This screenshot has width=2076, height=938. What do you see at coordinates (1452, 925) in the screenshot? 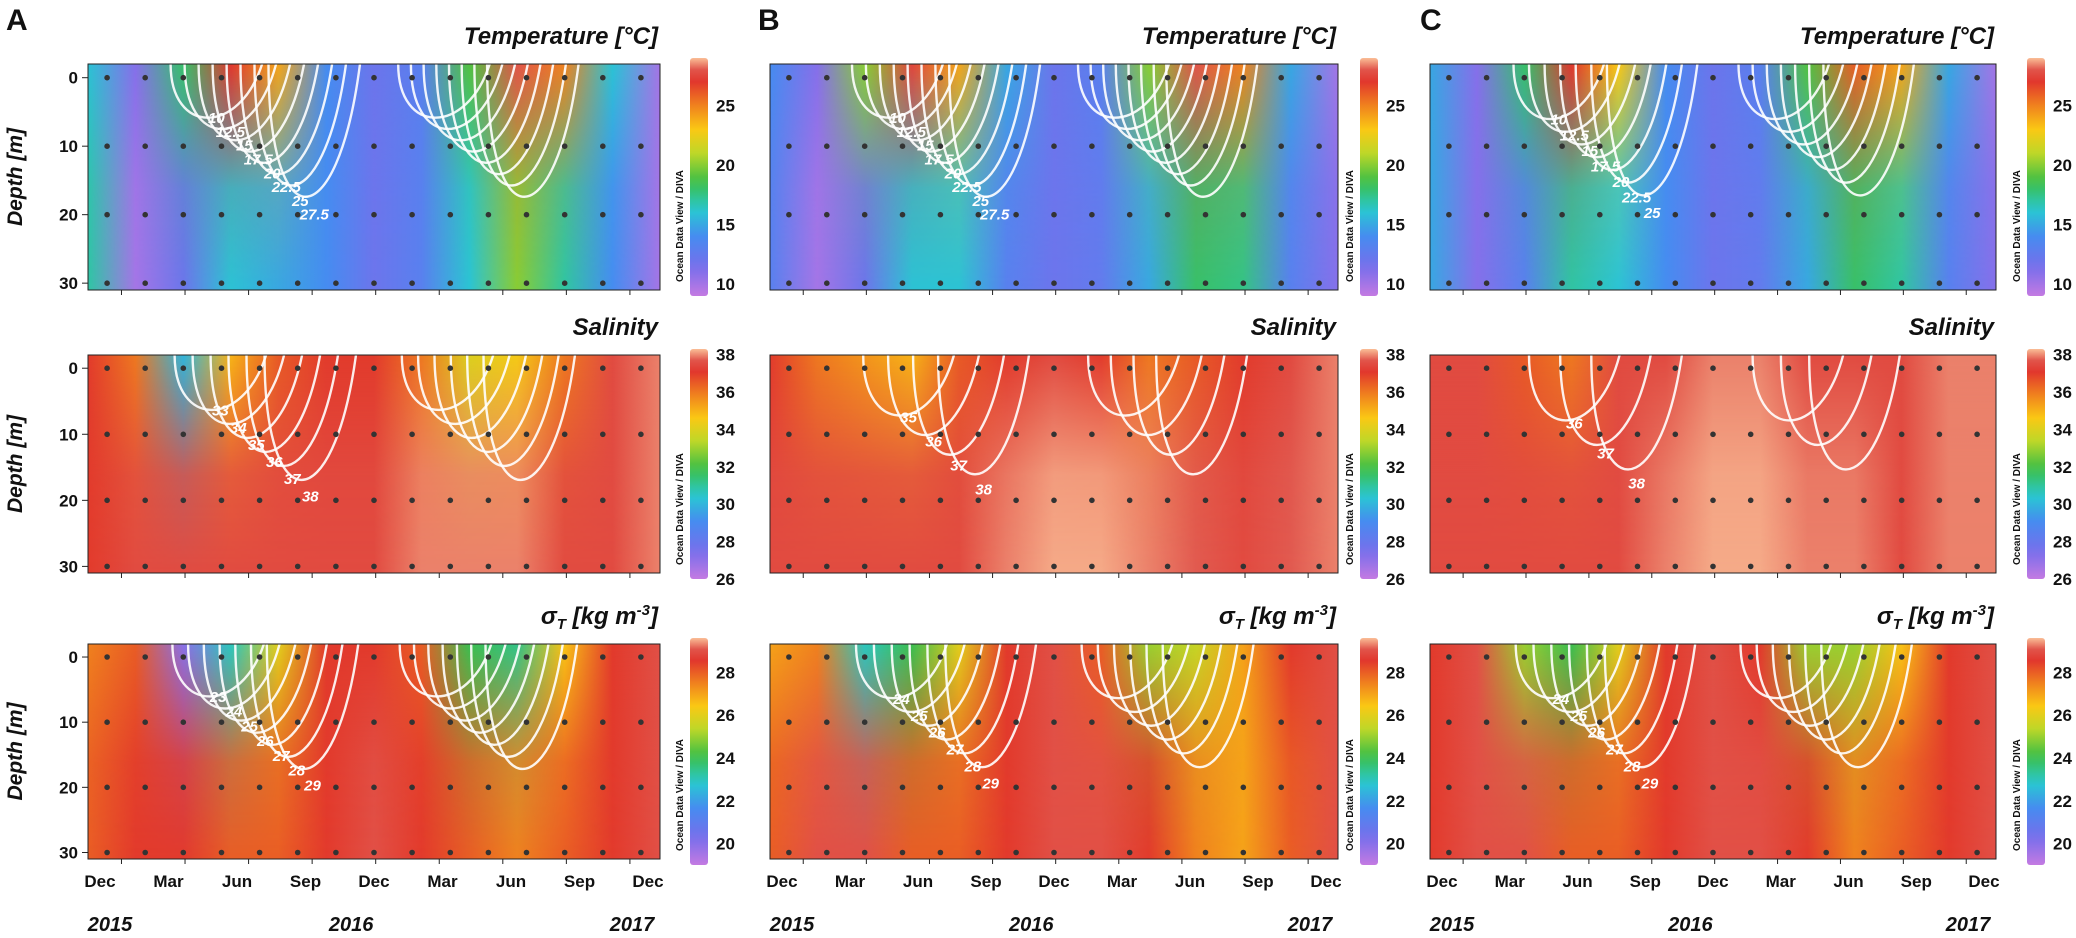
I see `year-label: 2015` at bounding box center [1452, 925].